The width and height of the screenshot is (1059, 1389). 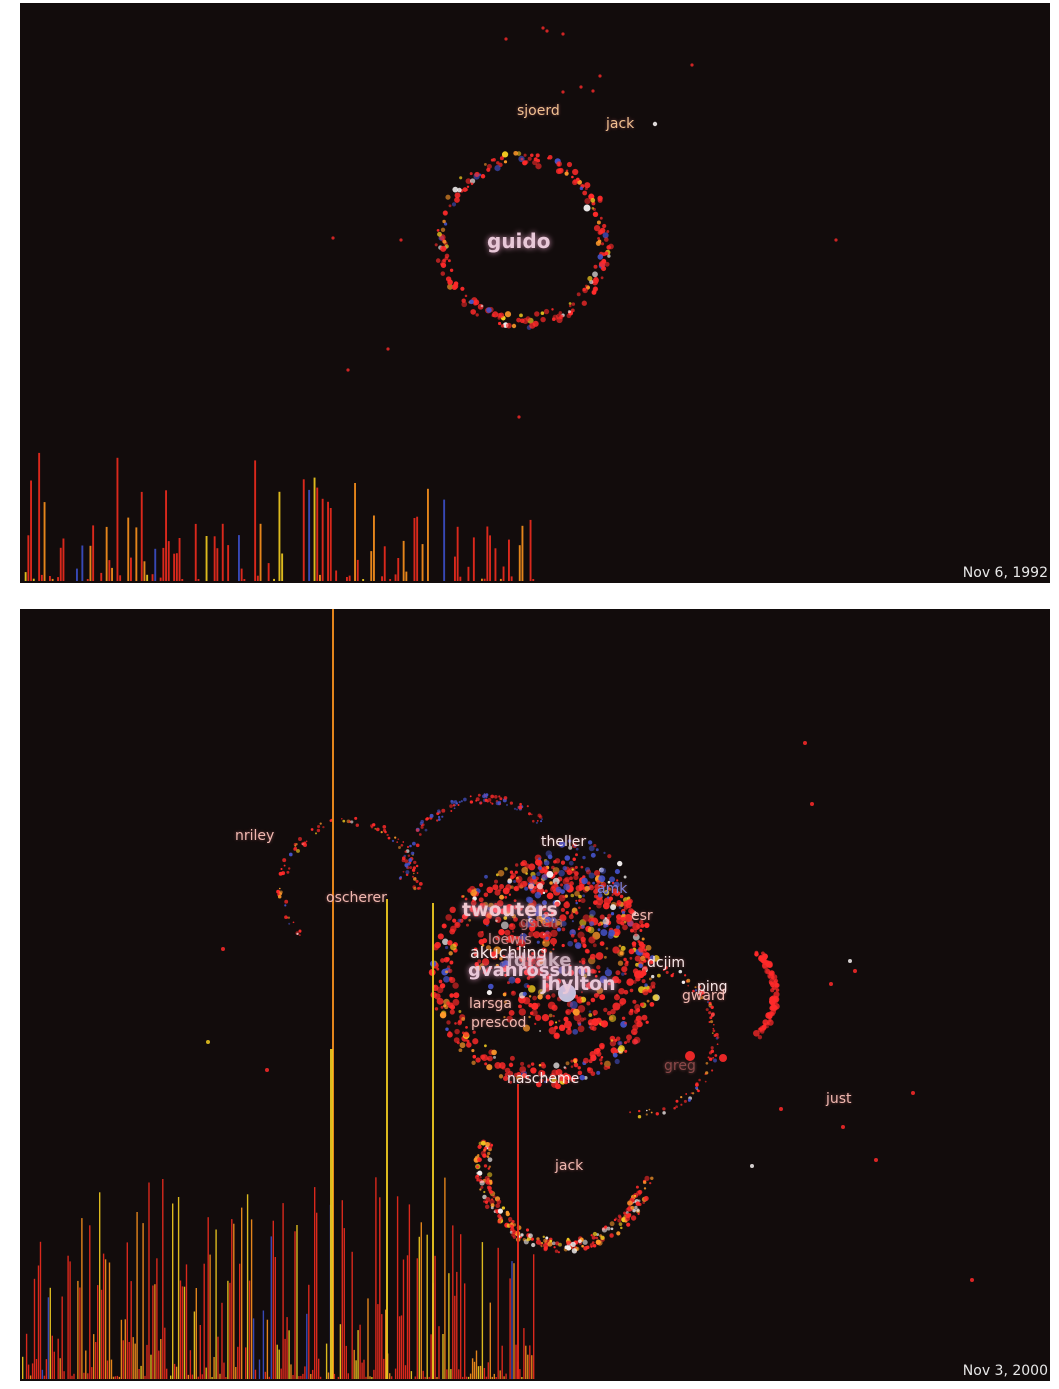 I want to click on node-label-gstein: gstein, so click(x=542, y=923).